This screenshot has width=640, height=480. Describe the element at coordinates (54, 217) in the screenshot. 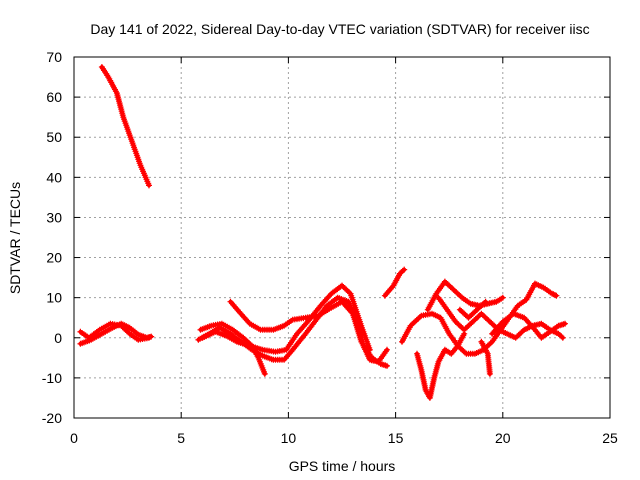

I see `y-tick-label: 30` at that location.